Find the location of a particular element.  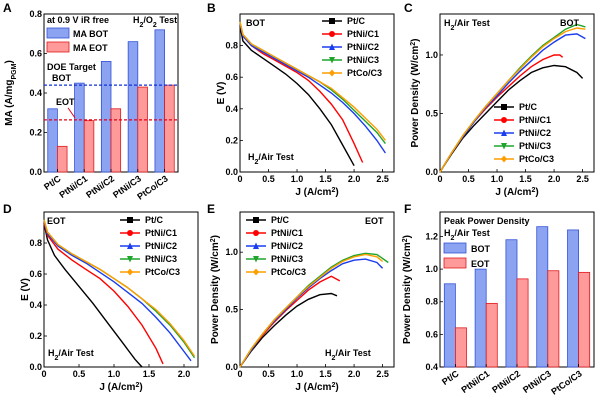

bar-eot is located at coordinates (491, 335).